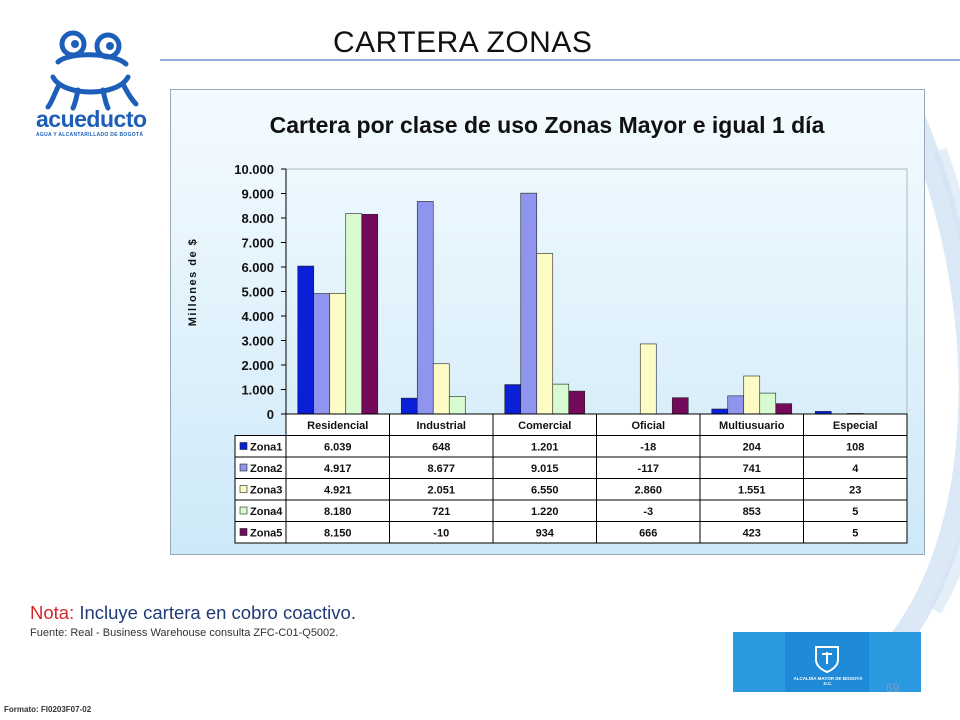 The height and width of the screenshot is (720, 960). What do you see at coordinates (561, 399) in the screenshot?
I see `bar-zona4-comercial` at bounding box center [561, 399].